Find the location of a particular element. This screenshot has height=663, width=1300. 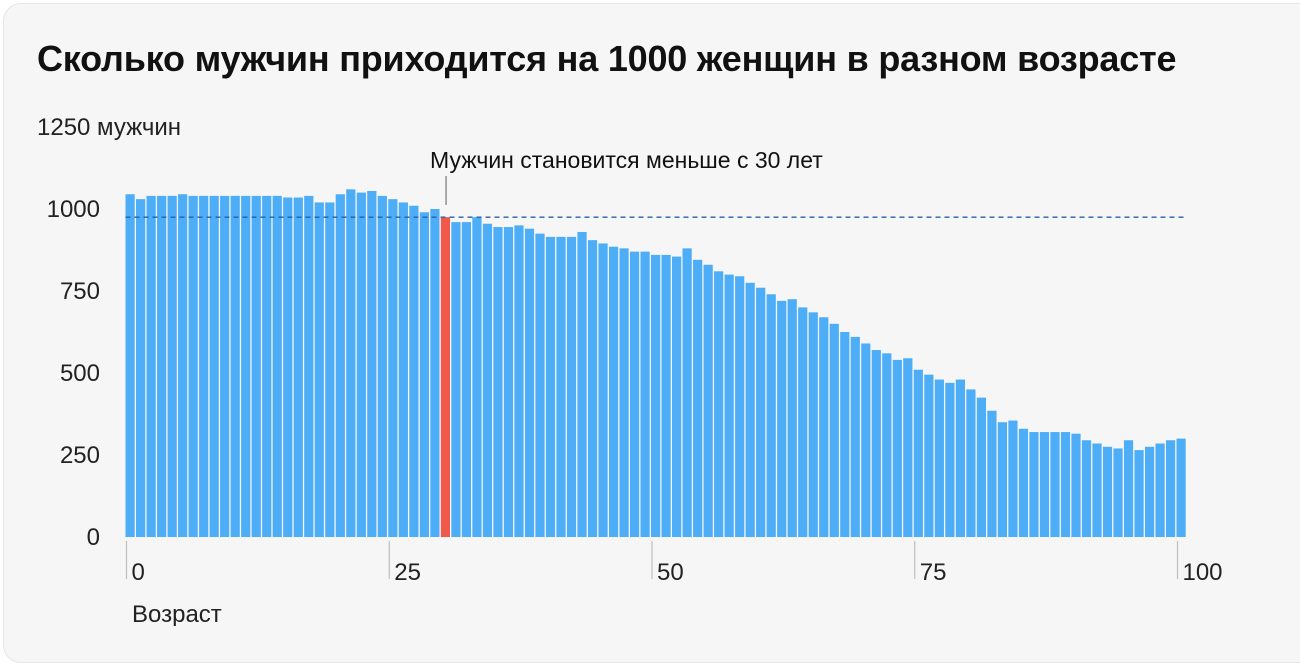

x-axis: 0 25 50 75 100 is located at coordinates (674, 563).